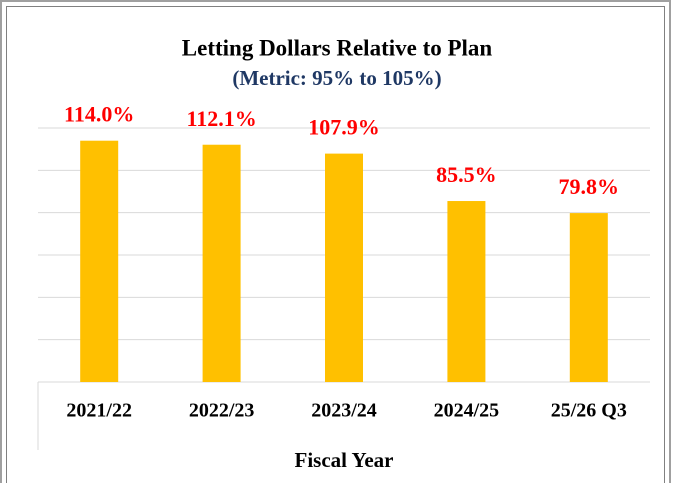 The image size is (675, 485). Describe the element at coordinates (467, 411) in the screenshot. I see `x-tick-label: 2024/25` at that location.